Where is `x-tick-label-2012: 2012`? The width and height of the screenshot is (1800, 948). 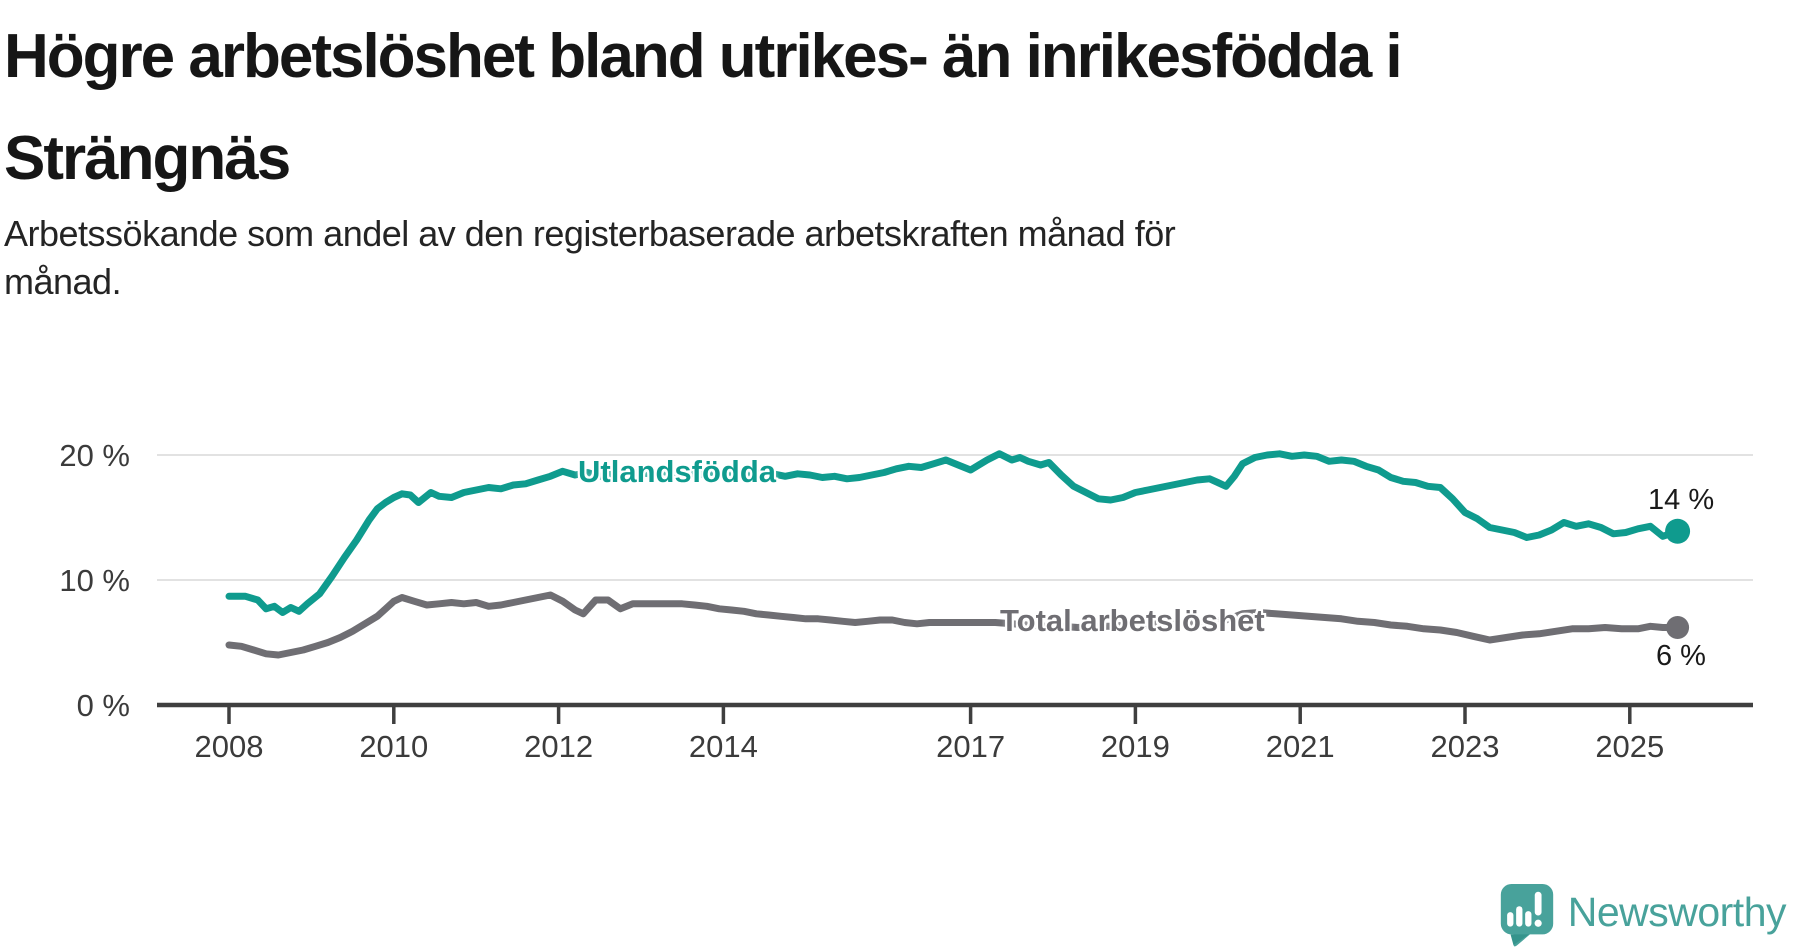 x-tick-label-2012: 2012 is located at coordinates (558, 746).